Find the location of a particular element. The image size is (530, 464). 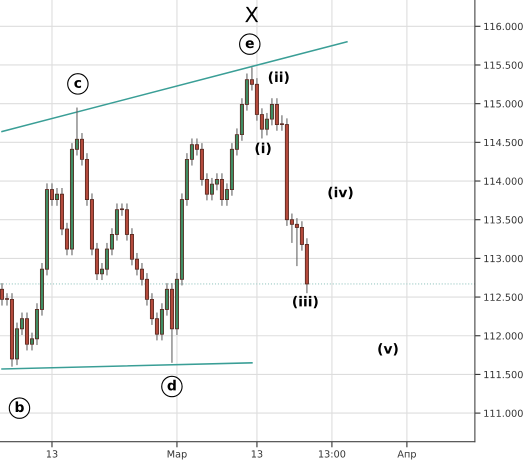

annotation: e is located at coordinates (250, 44).